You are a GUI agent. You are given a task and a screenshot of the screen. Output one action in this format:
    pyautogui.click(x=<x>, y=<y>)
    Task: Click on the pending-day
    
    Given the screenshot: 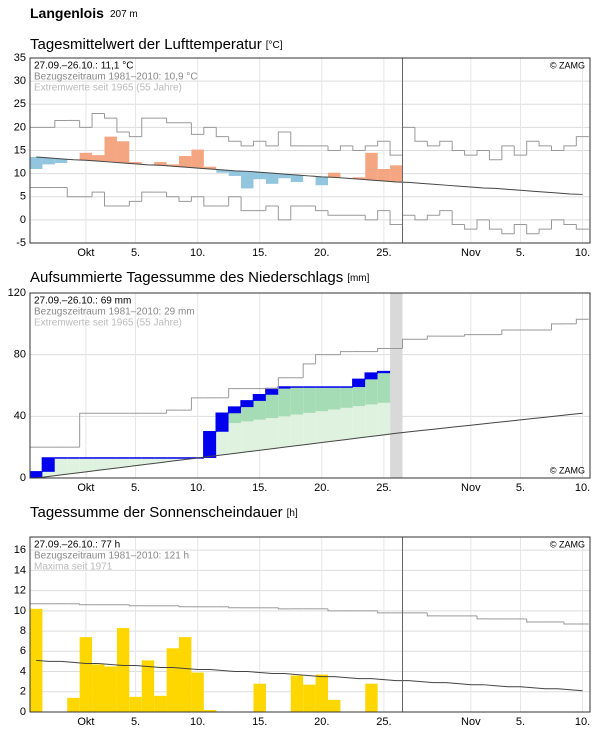 What is the action you would take?
    pyautogui.click(x=396, y=385)
    